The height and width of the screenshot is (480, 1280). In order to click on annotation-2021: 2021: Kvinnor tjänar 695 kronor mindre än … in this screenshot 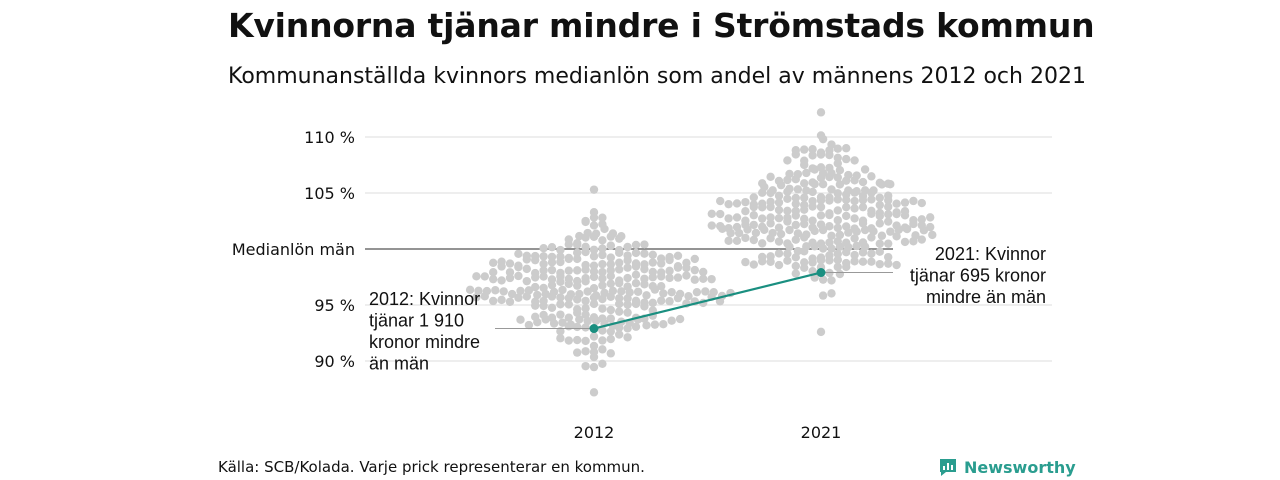, I will do `click(978, 275)`.